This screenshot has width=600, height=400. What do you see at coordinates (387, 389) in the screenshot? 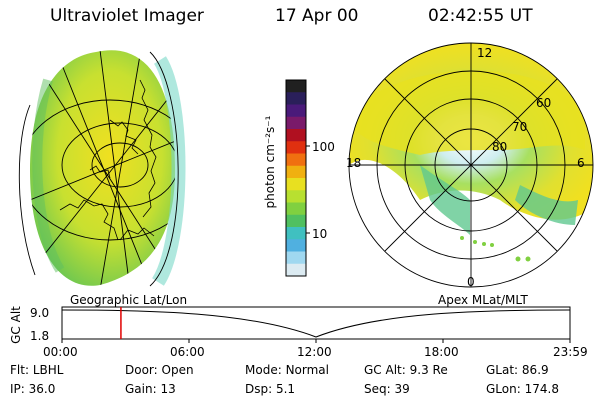
I see `status-seq: Seq: 39` at bounding box center [387, 389].